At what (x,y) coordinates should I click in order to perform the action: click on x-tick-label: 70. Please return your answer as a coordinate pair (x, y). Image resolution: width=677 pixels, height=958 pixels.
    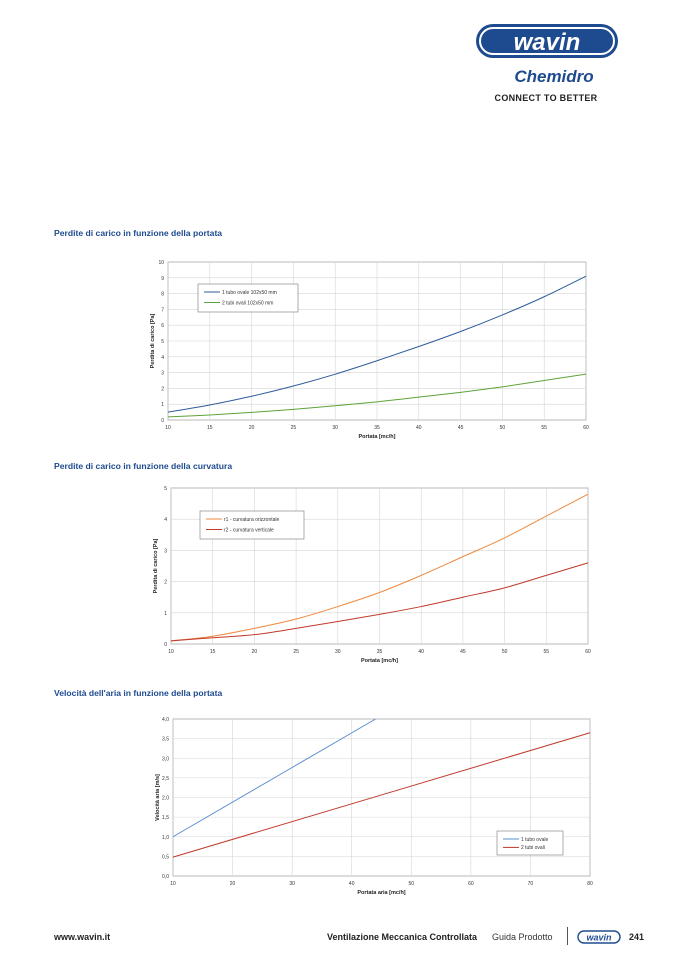
    Looking at the image, I should click on (531, 884).